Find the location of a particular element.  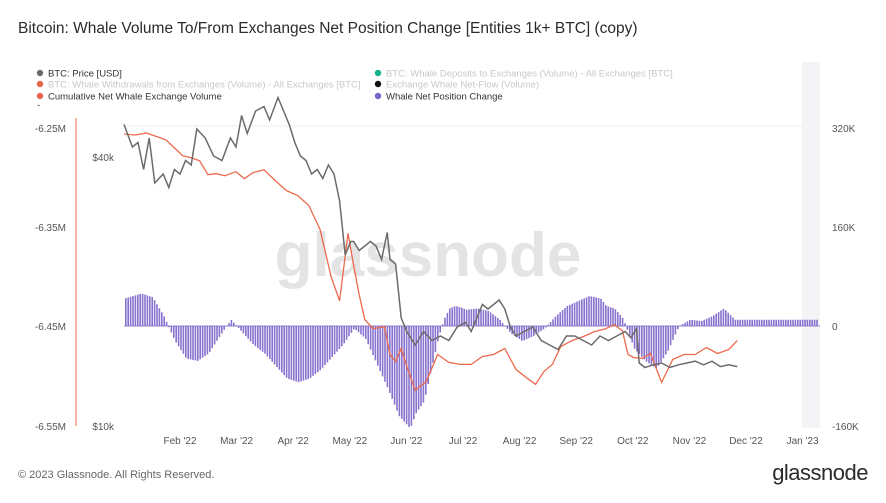

x-tick-label: Jan '23 is located at coordinates (803, 441).